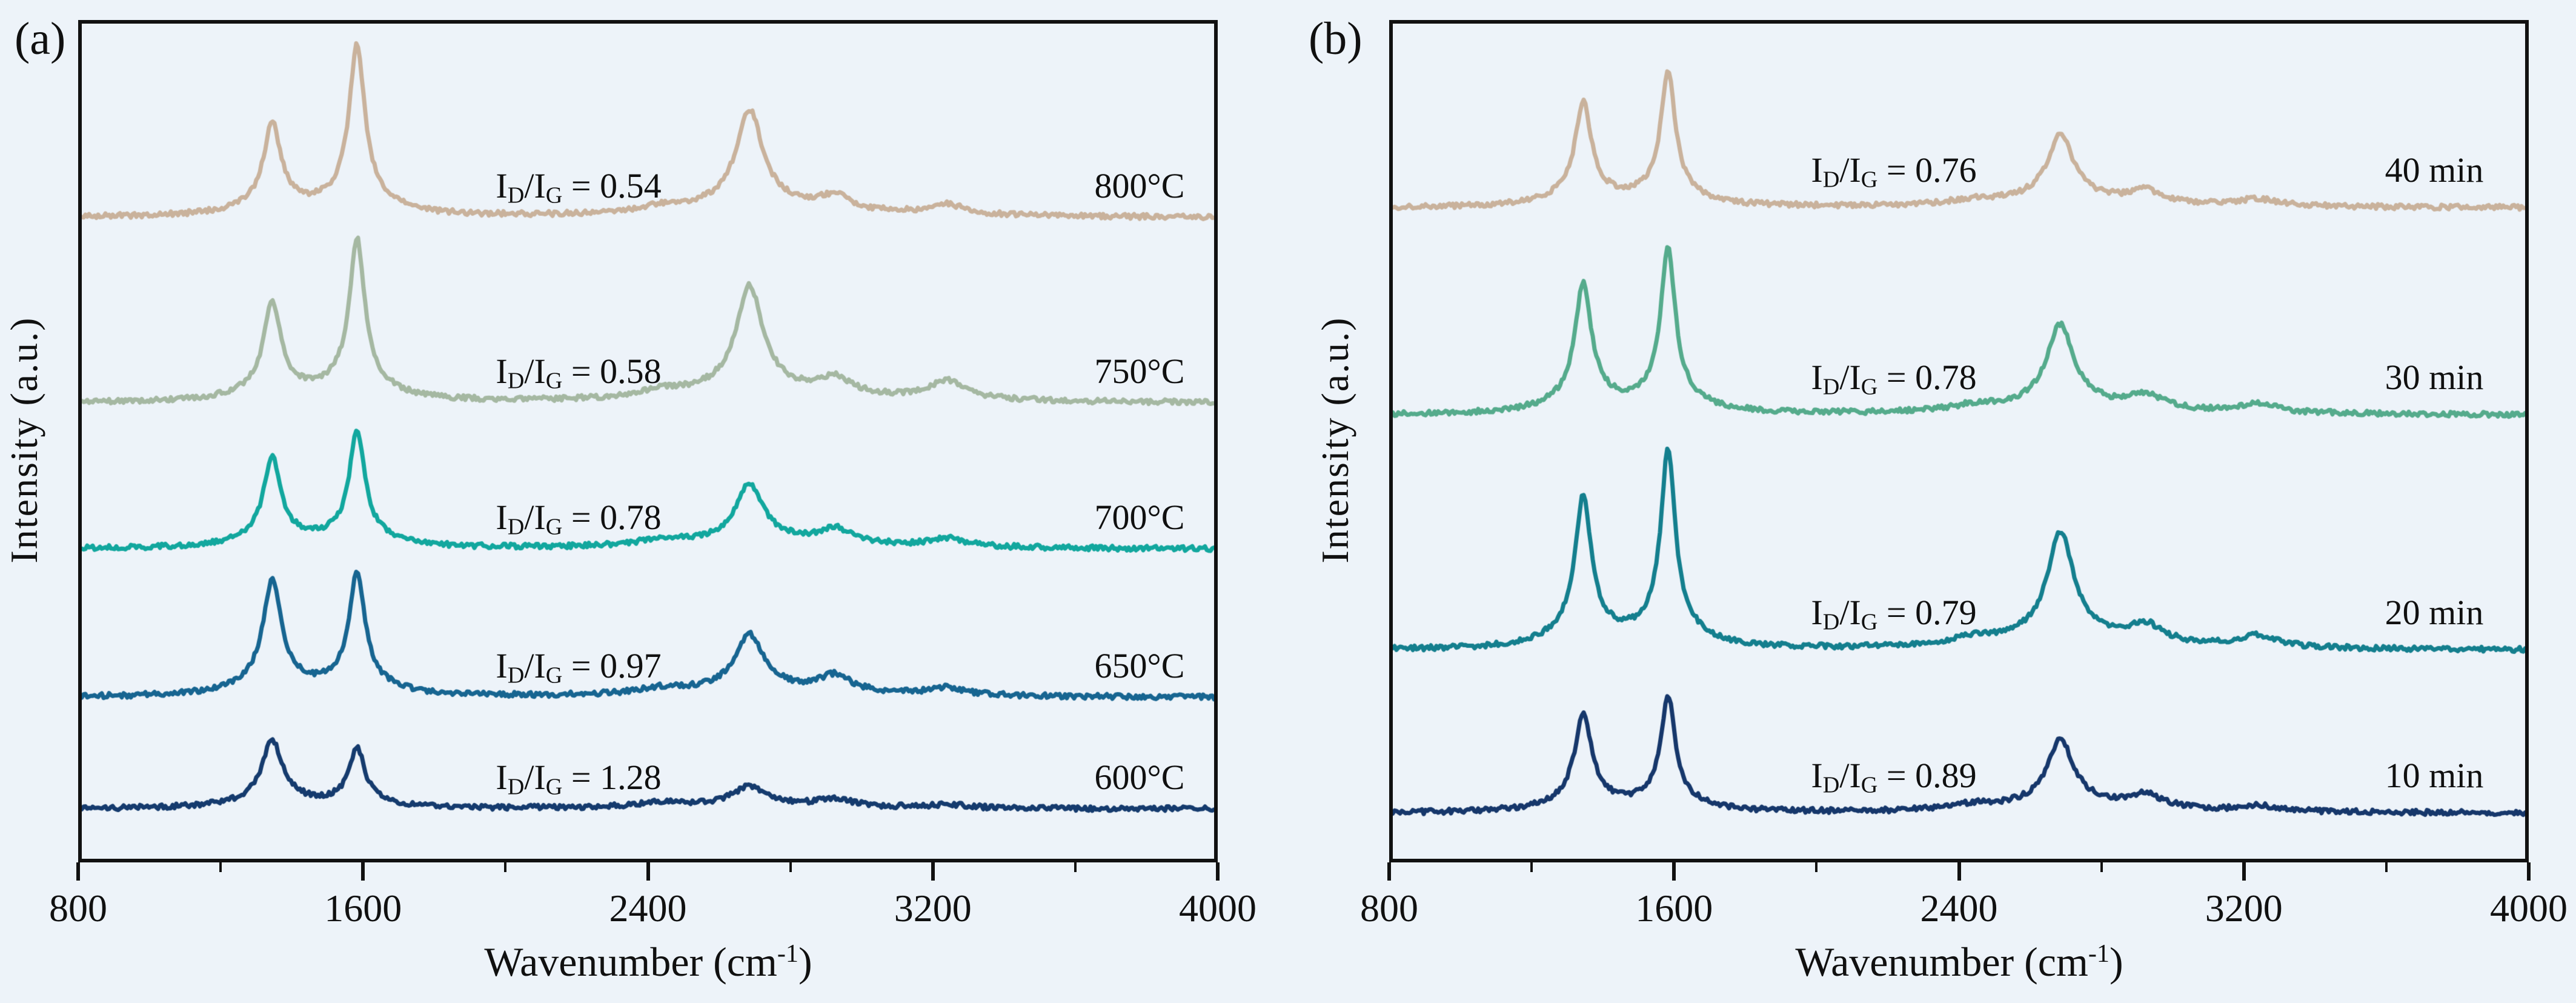 This screenshot has height=1003, width=2576. Describe the element at coordinates (2434, 612) in the screenshot. I see `condition-label-20min: 20 min` at that location.